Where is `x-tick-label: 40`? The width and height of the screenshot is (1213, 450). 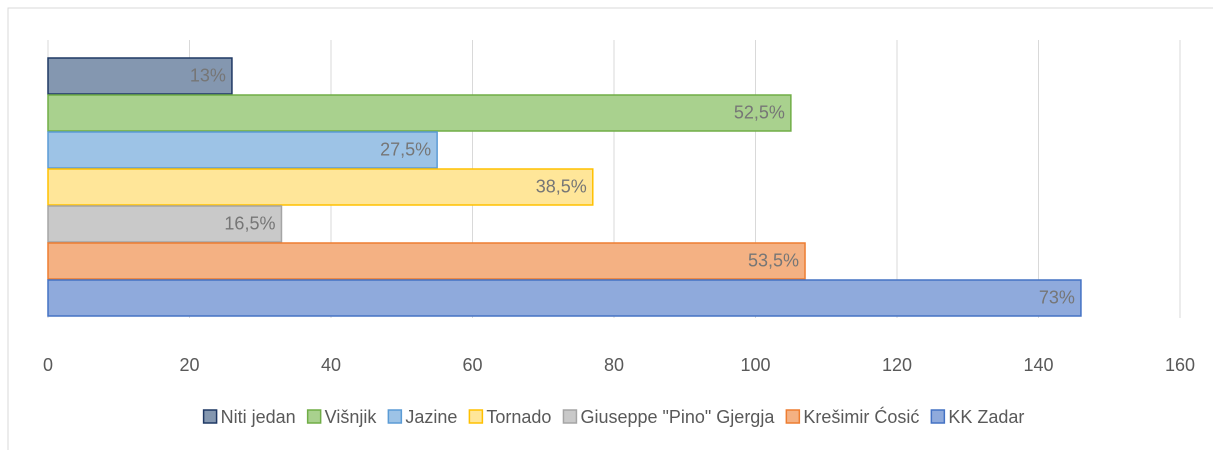 x-tick-label: 40 is located at coordinates (331, 365).